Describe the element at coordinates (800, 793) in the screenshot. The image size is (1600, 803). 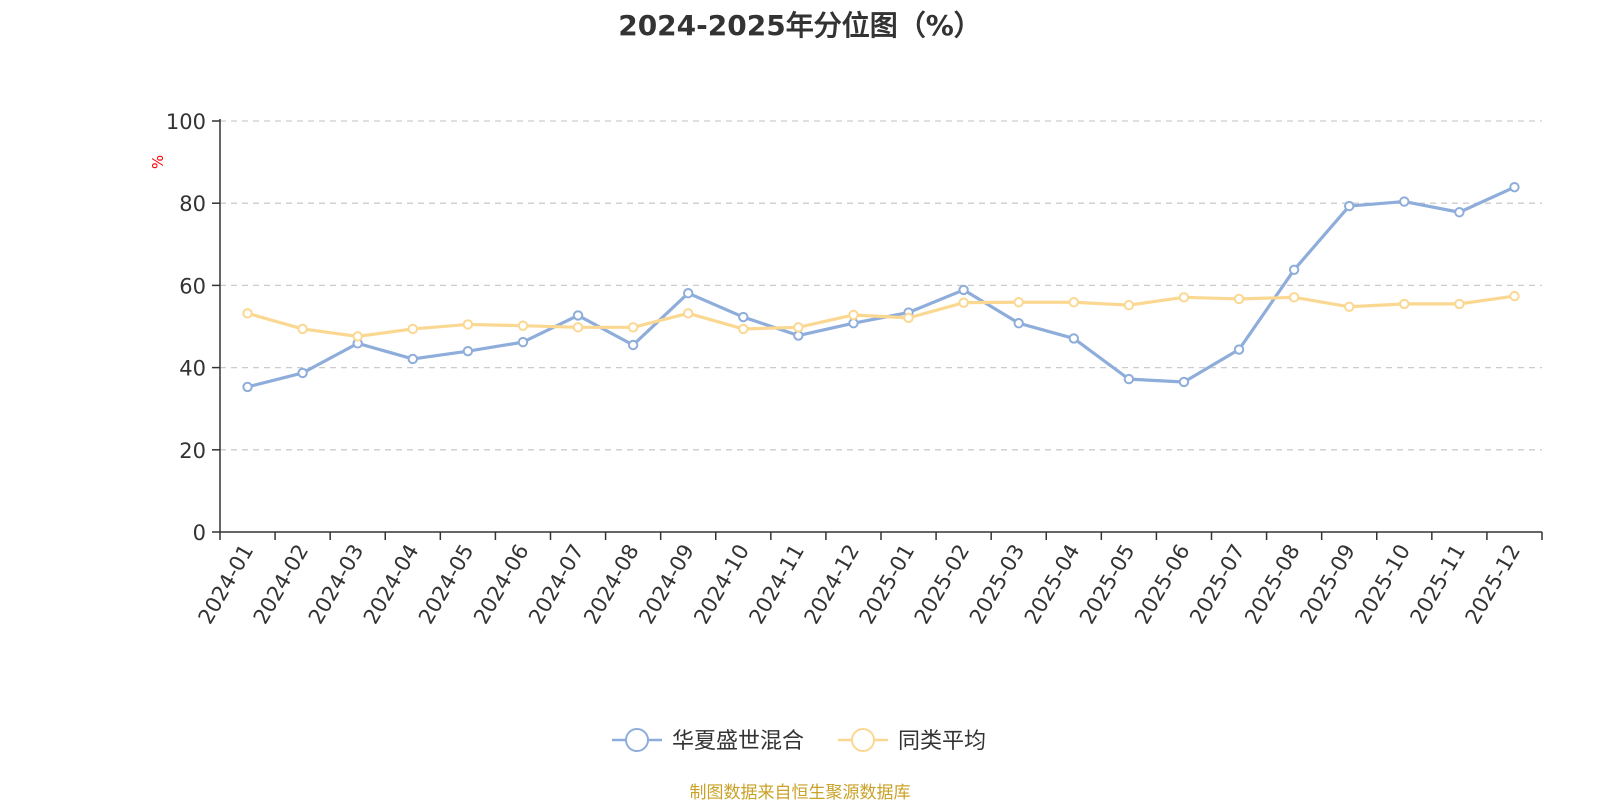
I see `source-note: 制图数据来自恒生聚源数据库` at that location.